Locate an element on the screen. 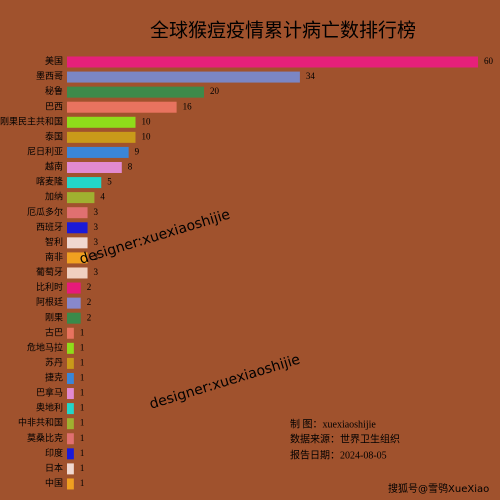  y-tick-label: 刚果 is located at coordinates (54, 317).